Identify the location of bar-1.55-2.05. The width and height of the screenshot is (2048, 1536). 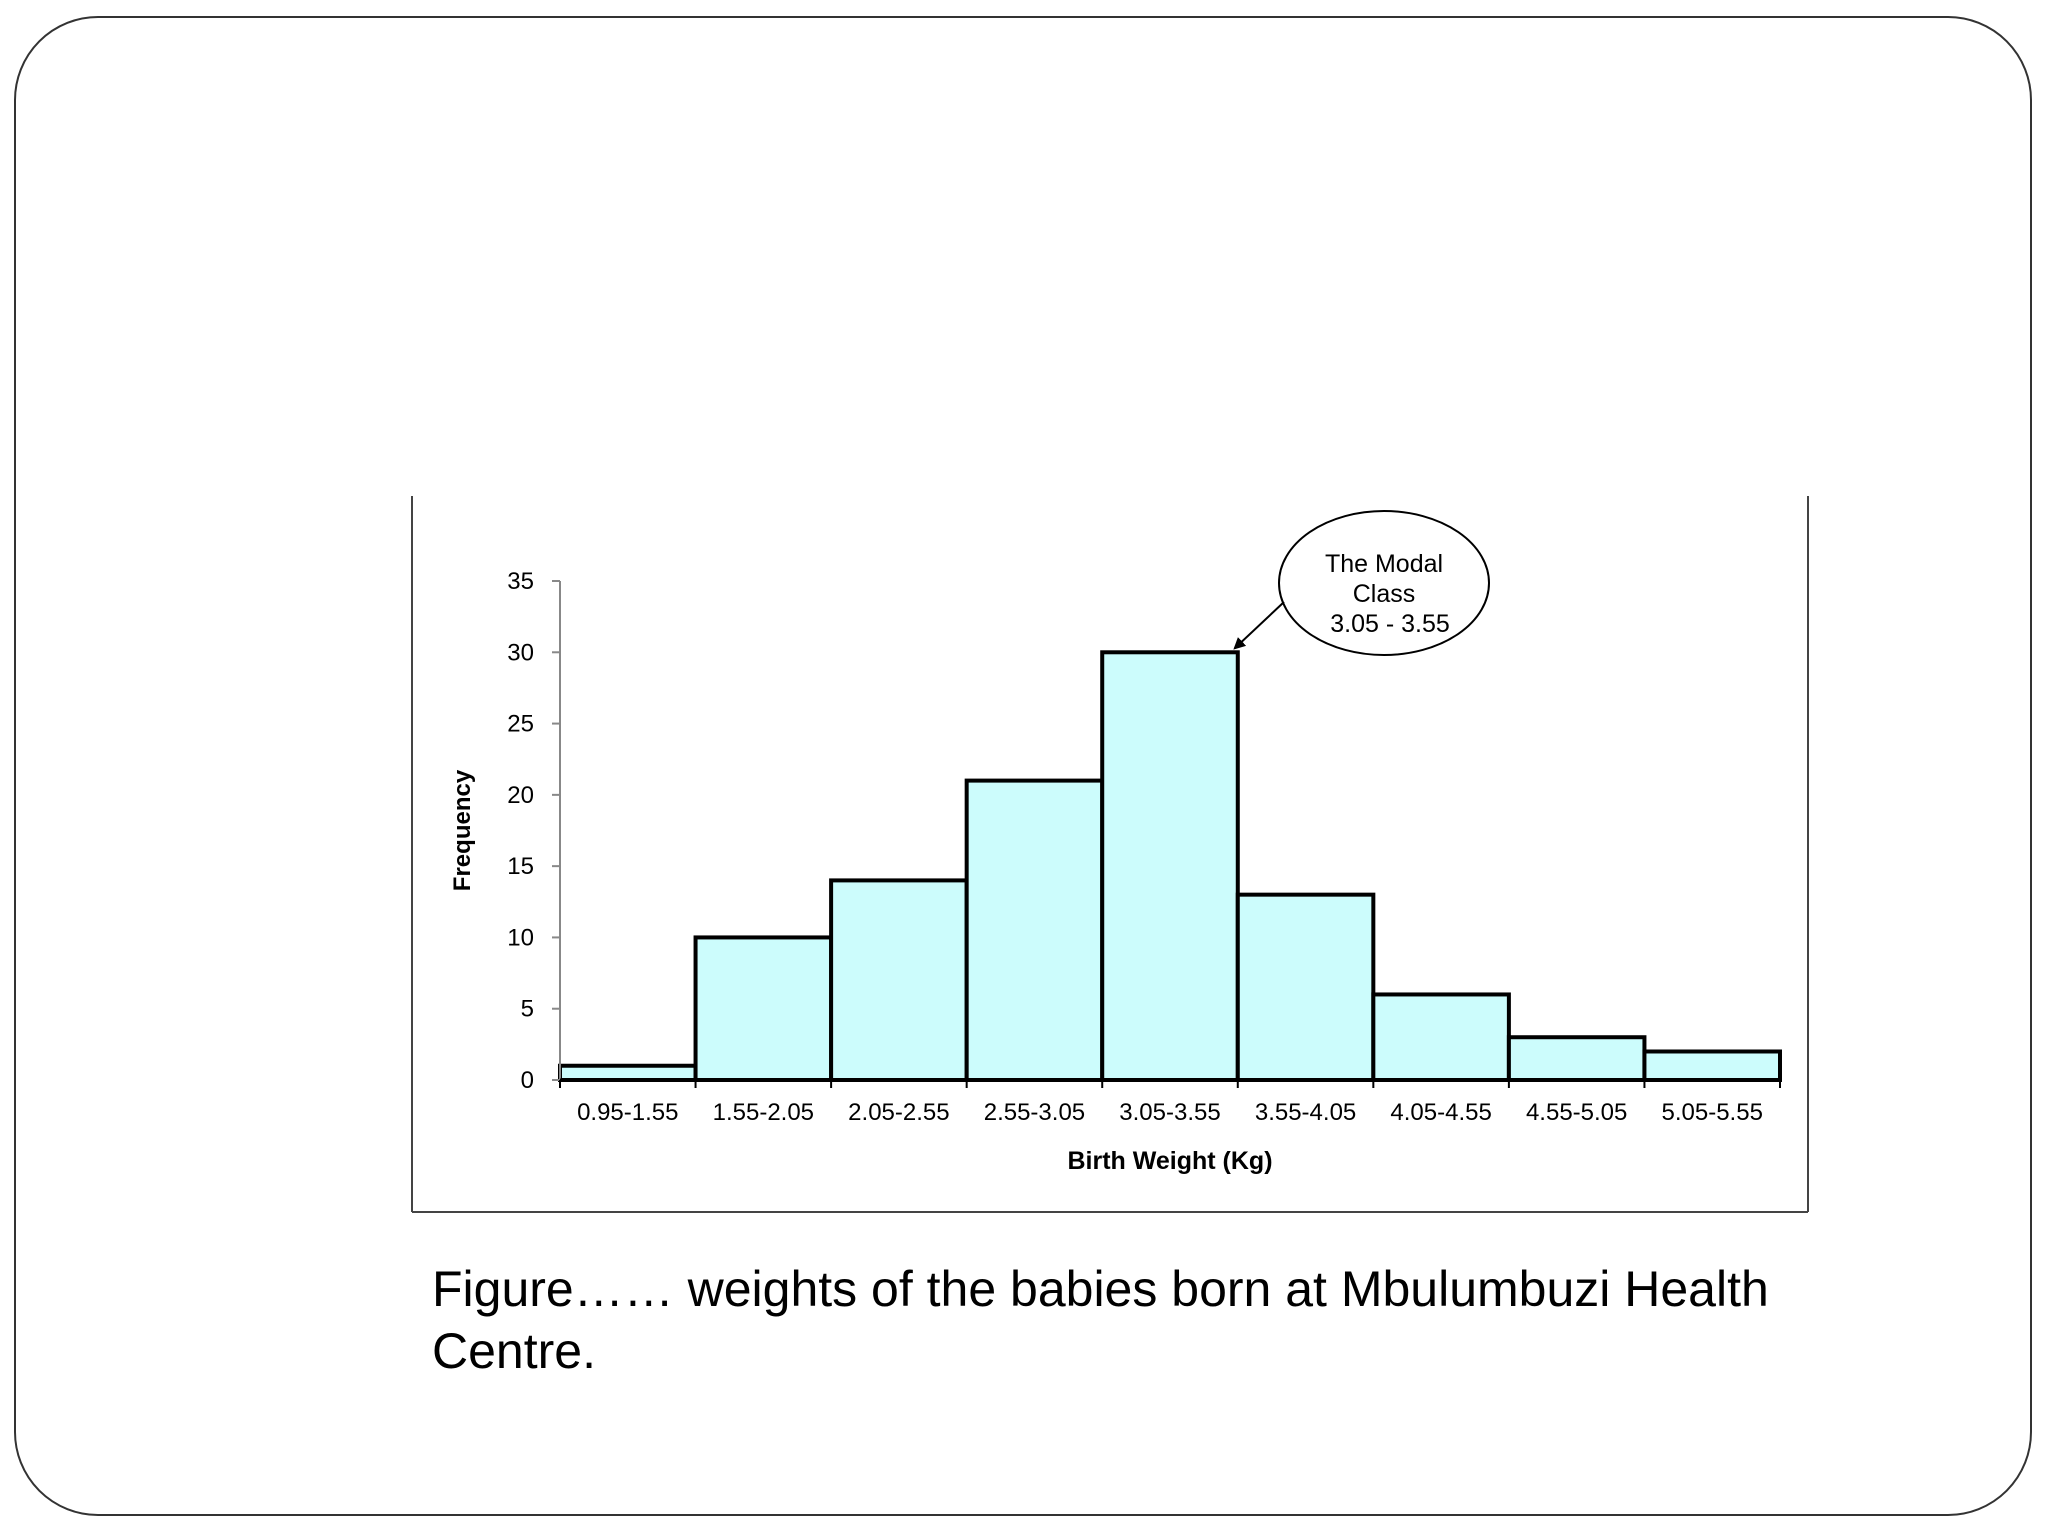
(763, 1009).